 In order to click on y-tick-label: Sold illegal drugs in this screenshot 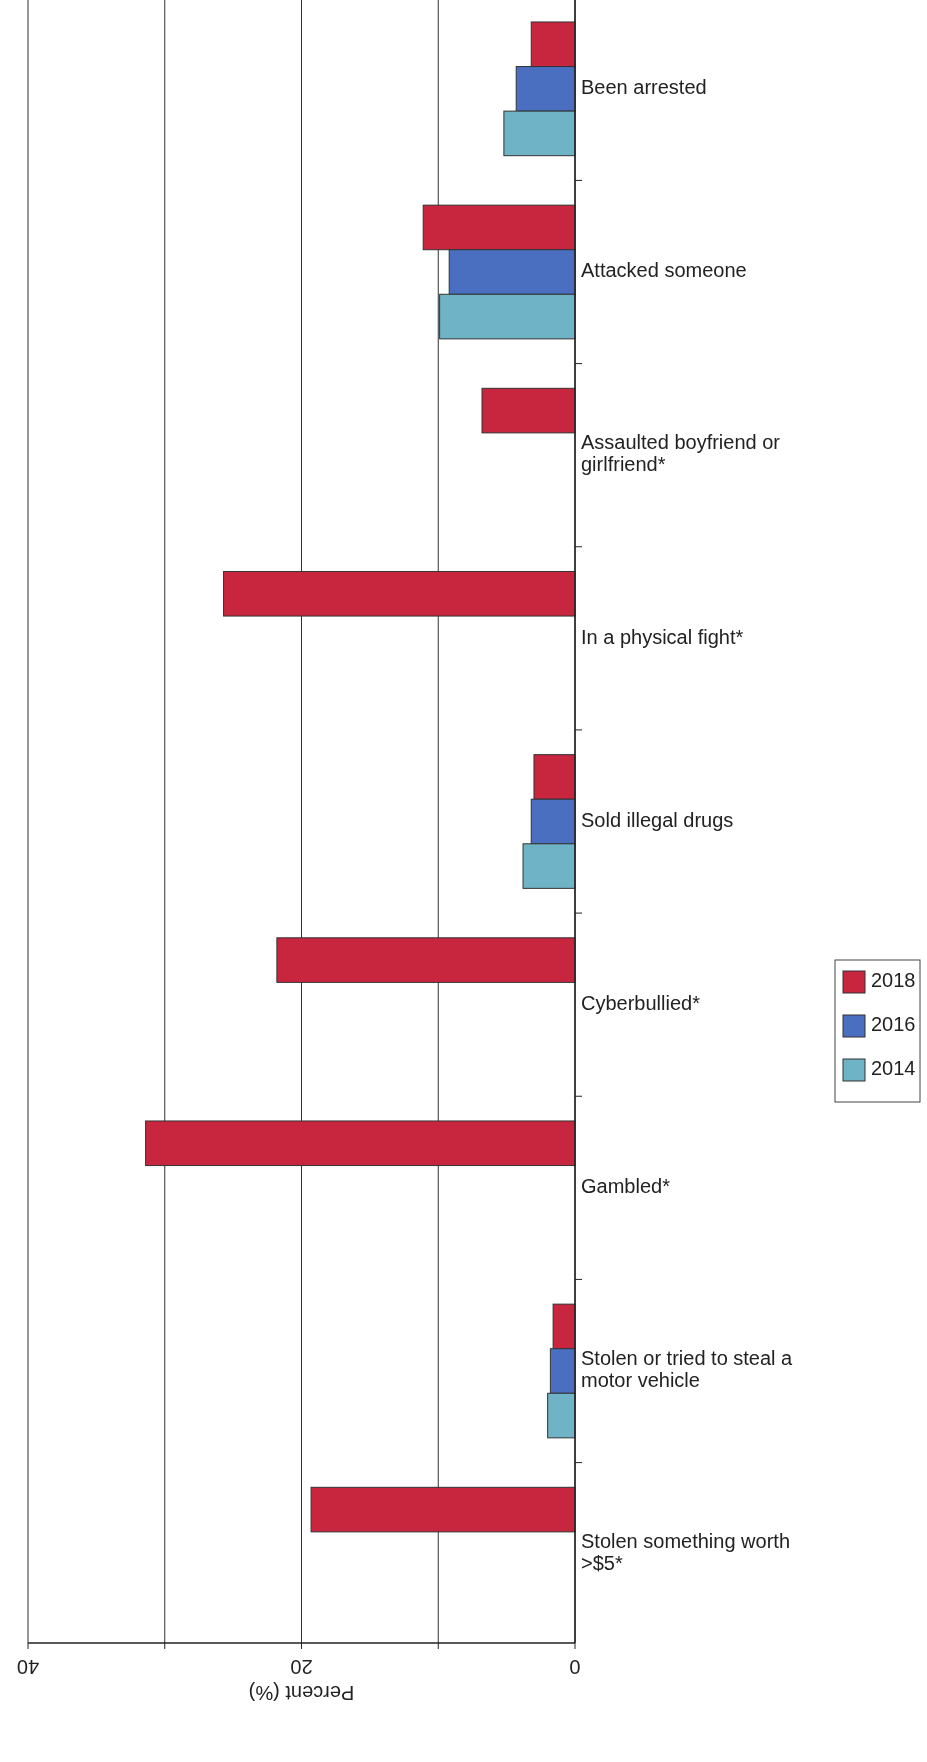, I will do `click(657, 819)`.